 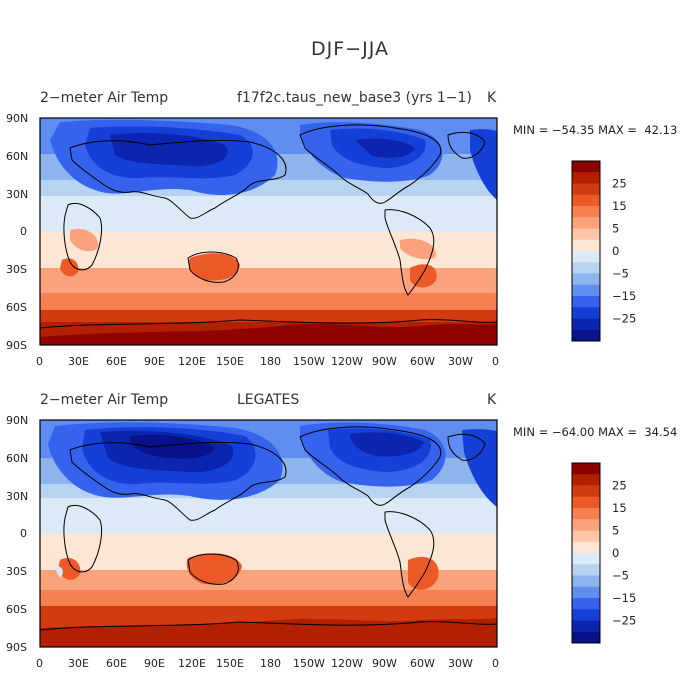 What do you see at coordinates (17, 194) in the screenshot?
I see `lat-tick-label: 30N` at bounding box center [17, 194].